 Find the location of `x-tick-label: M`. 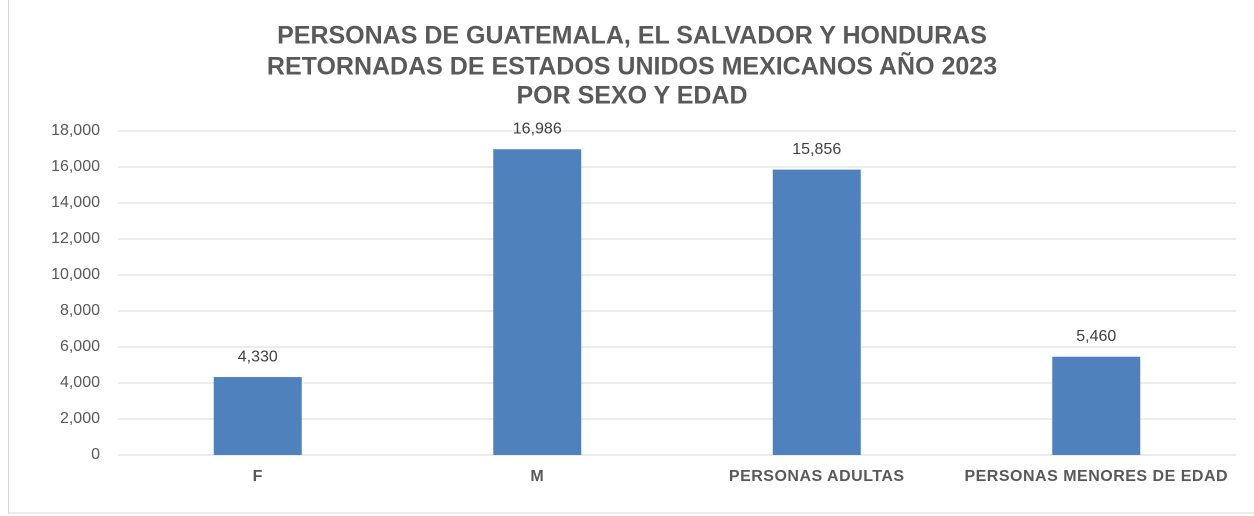

x-tick-label: M is located at coordinates (537, 476).